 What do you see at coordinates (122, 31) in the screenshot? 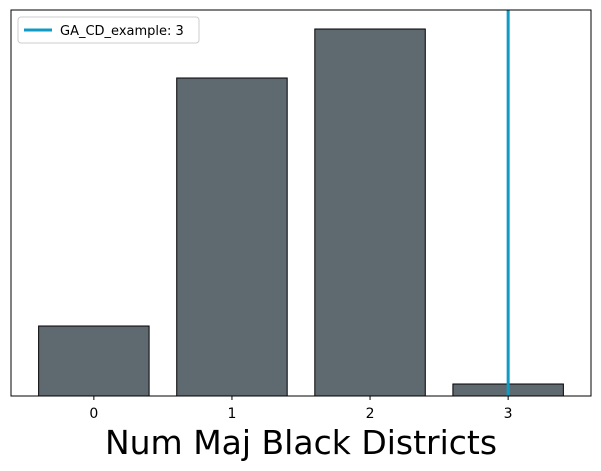
I see `legend-entry-label: GA_CD_example: 3` at bounding box center [122, 31].